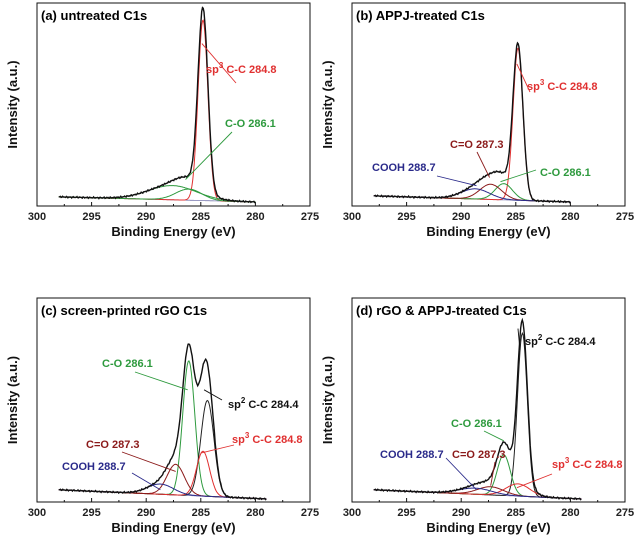 The image size is (635, 537). What do you see at coordinates (124, 310) in the screenshot?
I see `panel-title: (c) screen-printed rGO C1s` at bounding box center [124, 310].